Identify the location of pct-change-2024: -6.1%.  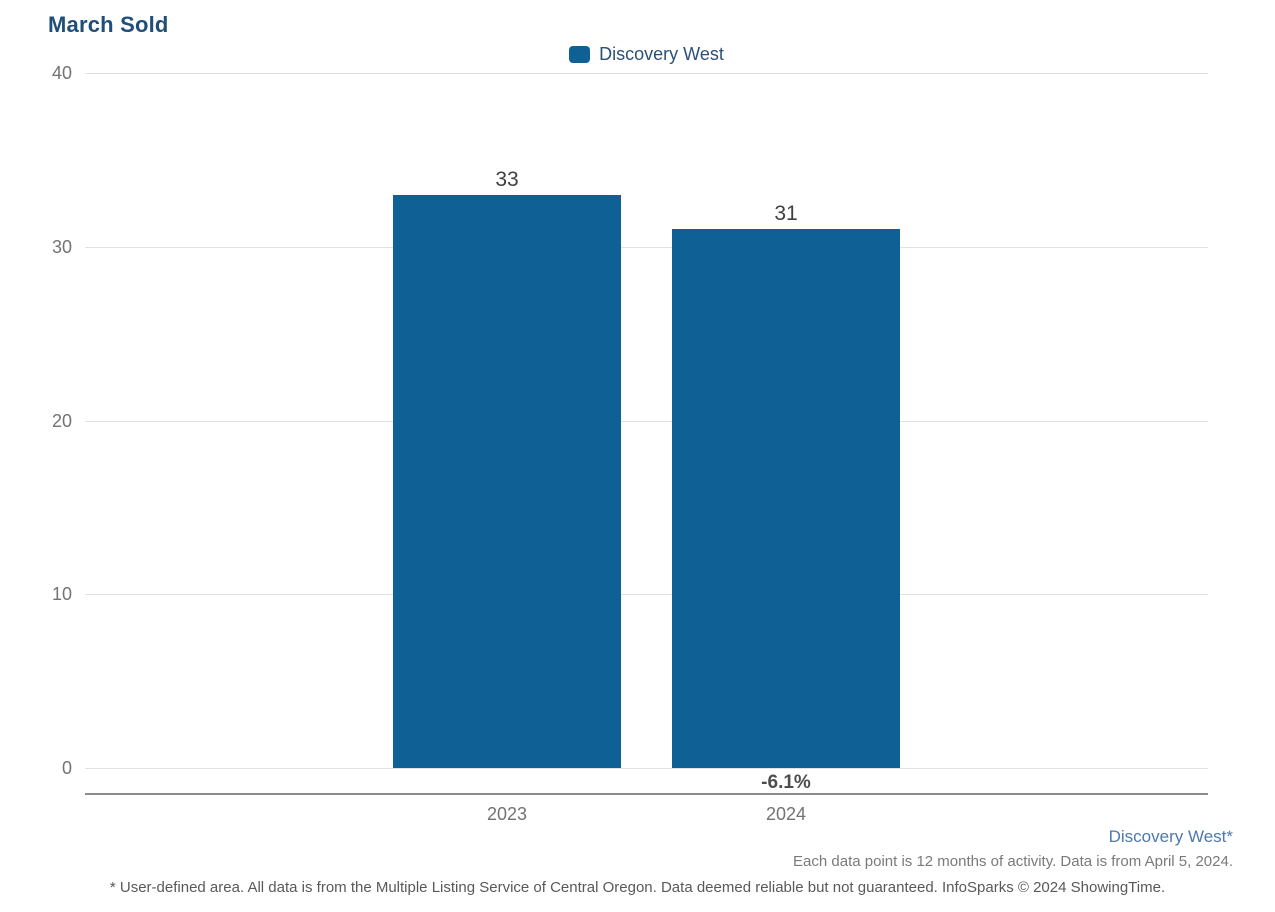
(786, 782).